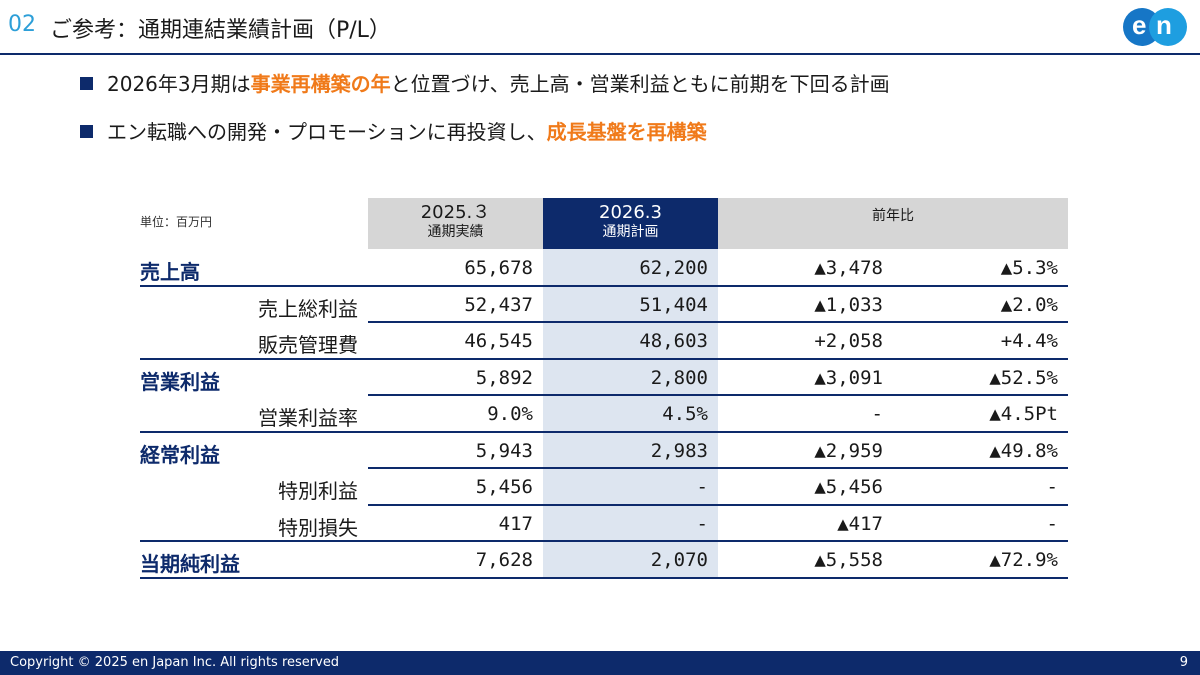  Describe the element at coordinates (1139, 25) in the screenshot. I see `logo-letter-e: e` at that location.